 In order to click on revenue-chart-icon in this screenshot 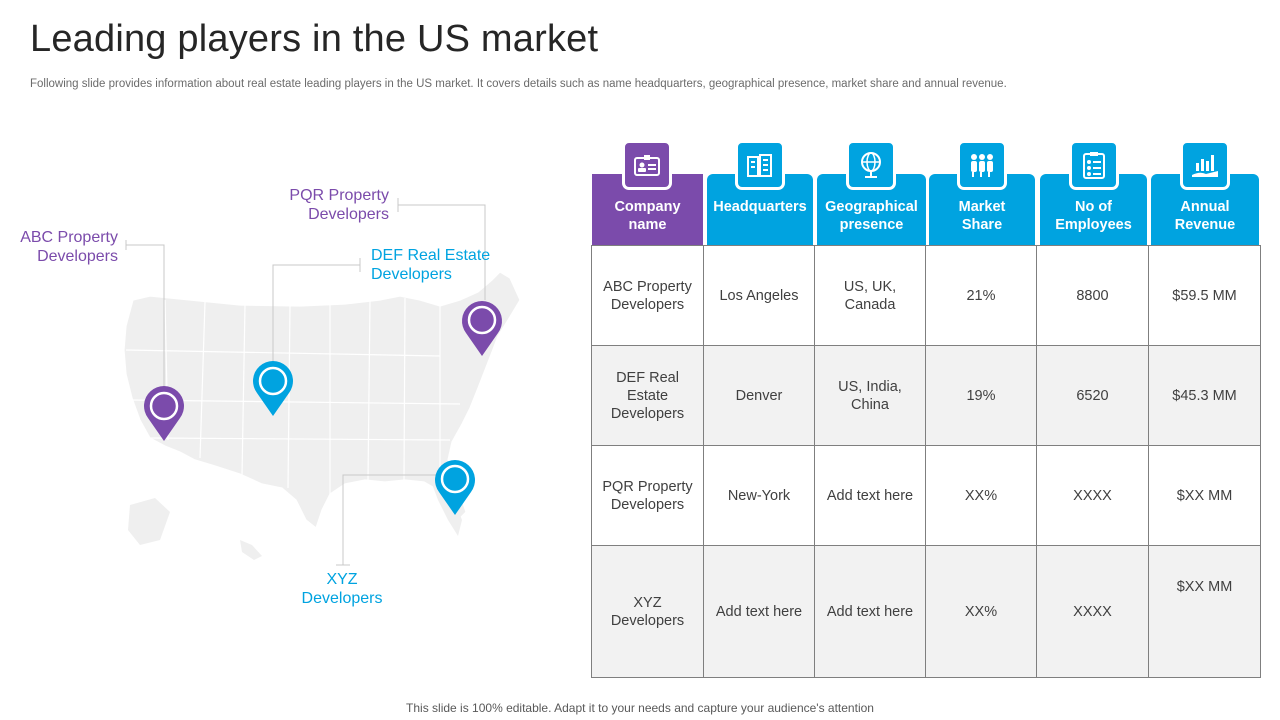, I will do `click(1205, 165)`.